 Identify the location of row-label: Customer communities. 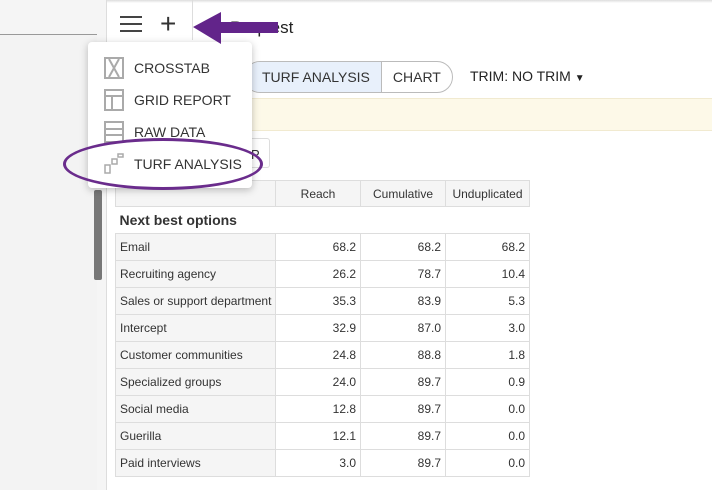
(195, 355).